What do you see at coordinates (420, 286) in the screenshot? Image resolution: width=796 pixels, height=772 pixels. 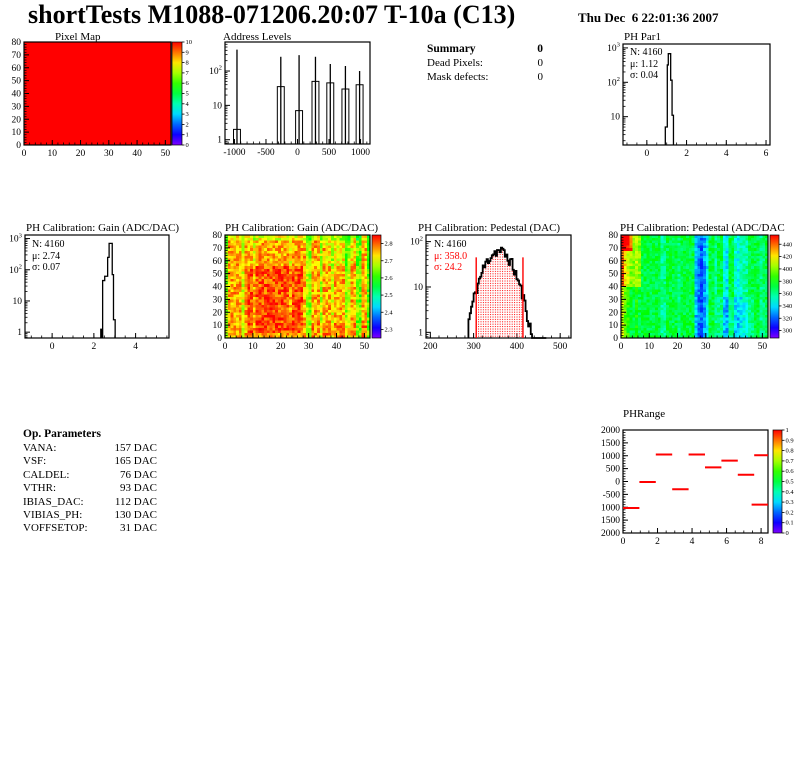 I see `y-axis: 1 10 102` at bounding box center [420, 286].